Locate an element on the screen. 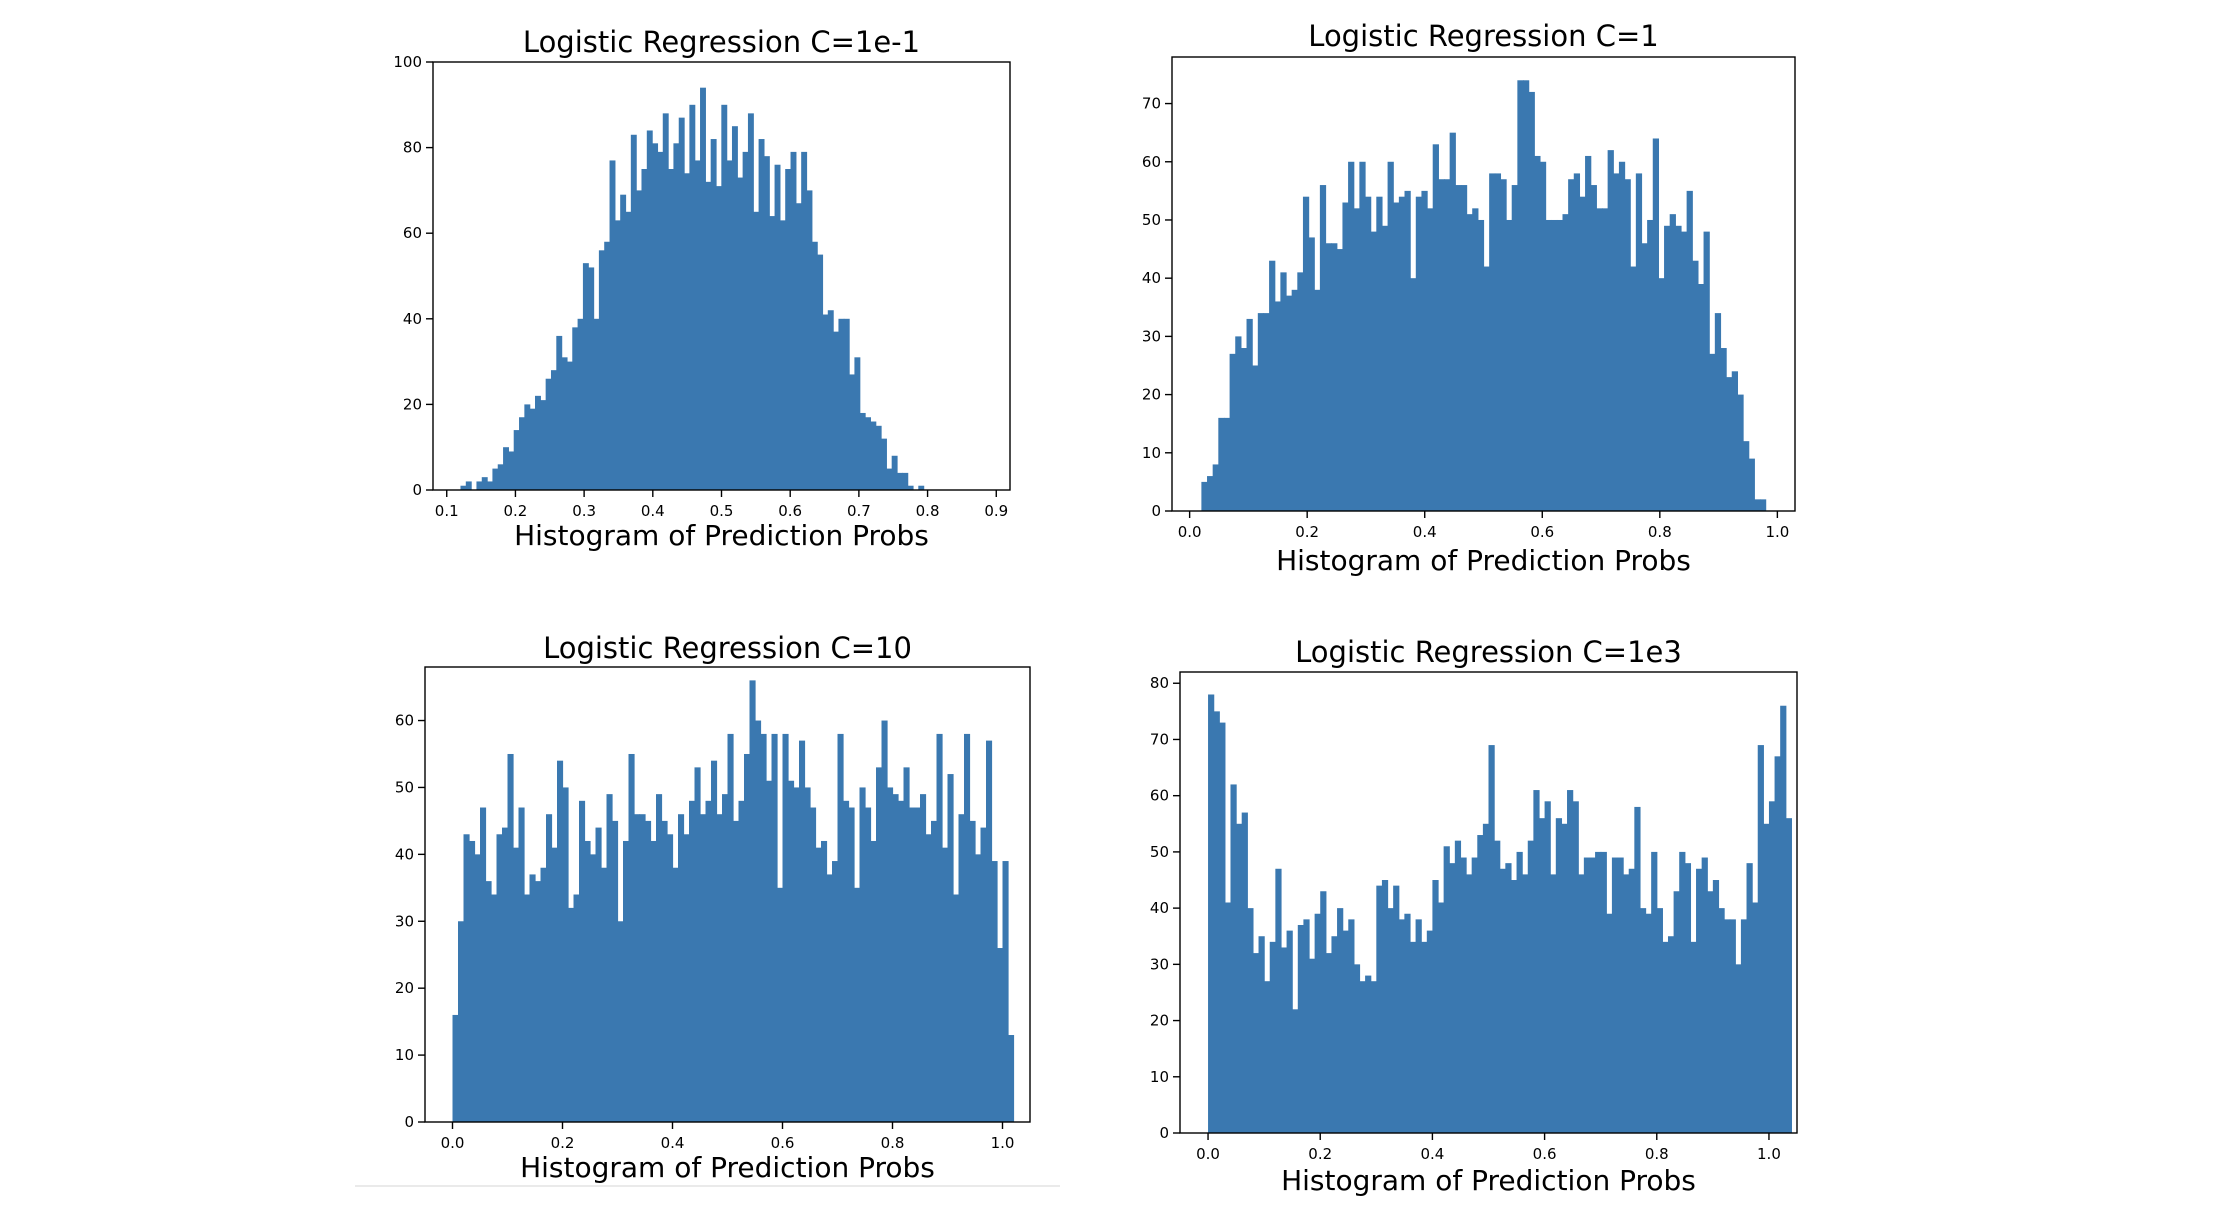  y-tick-label: 100 is located at coordinates (407, 62).